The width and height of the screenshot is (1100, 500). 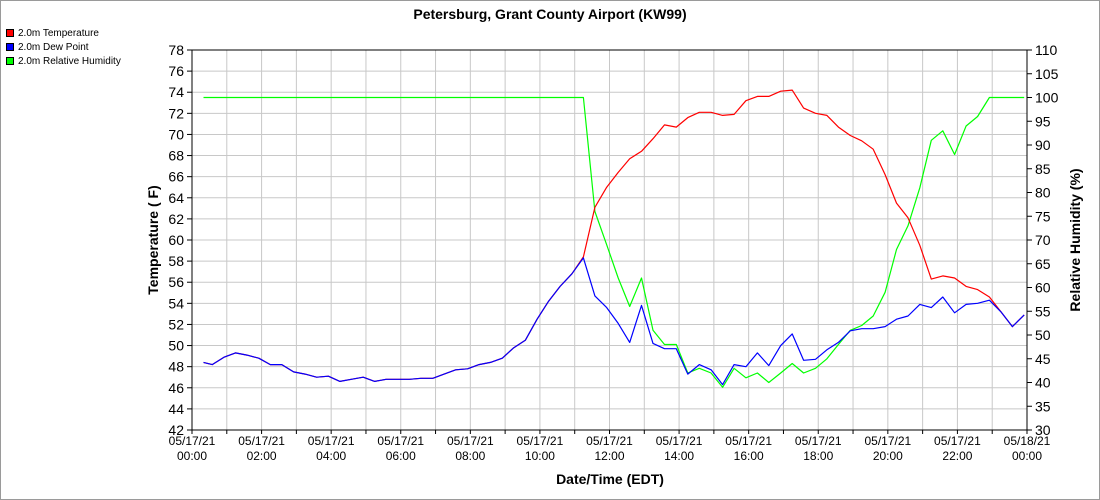 I want to click on left-tick-label: 48, so click(x=176, y=367).